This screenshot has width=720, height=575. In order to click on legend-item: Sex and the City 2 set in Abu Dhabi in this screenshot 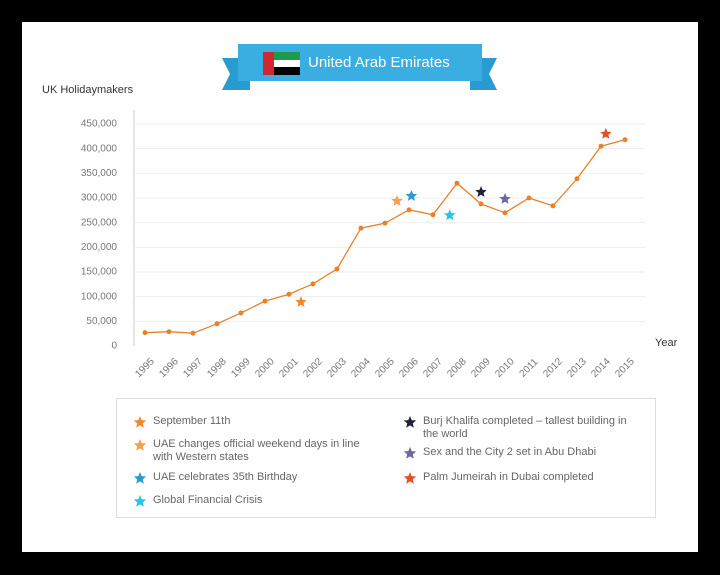, I will do `click(523, 453)`.